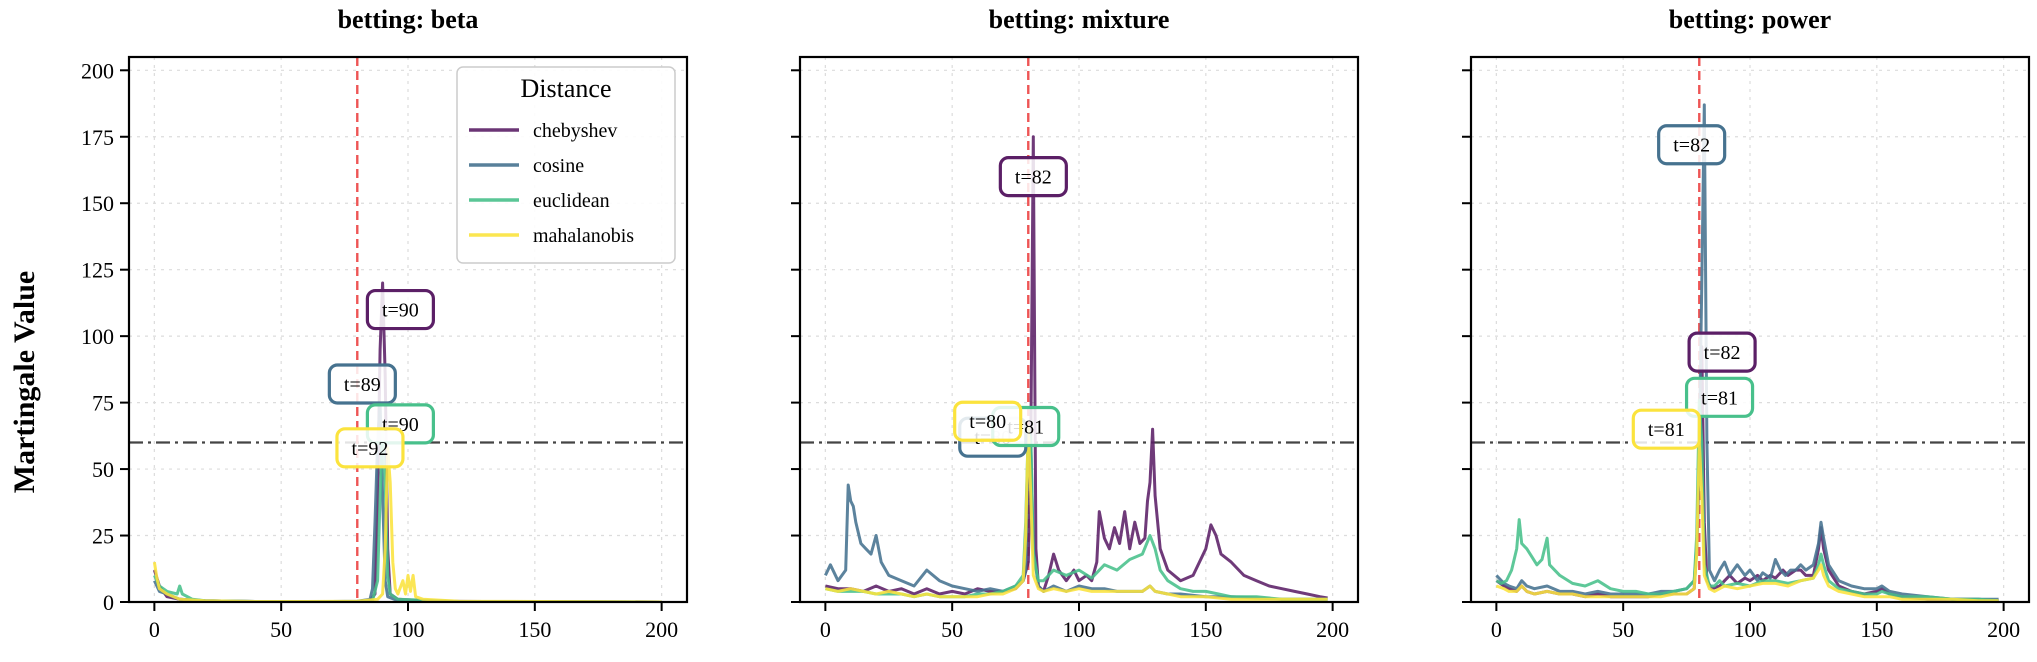  What do you see at coordinates (97, 137) in the screenshot?
I see `y-tick-label: 175` at bounding box center [97, 137].